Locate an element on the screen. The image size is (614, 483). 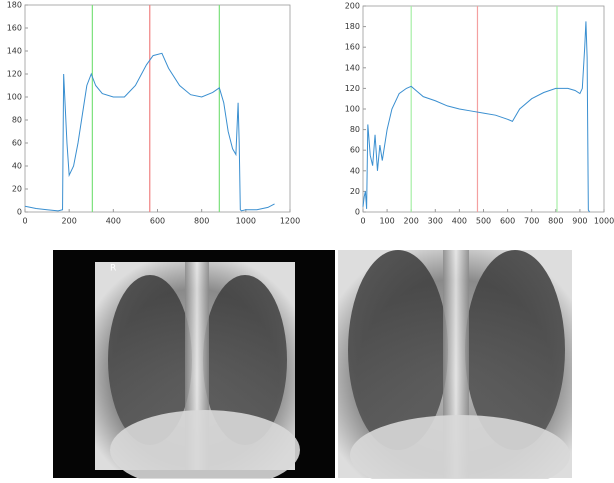
x-tick-label: 500 is located at coordinates (483, 221).